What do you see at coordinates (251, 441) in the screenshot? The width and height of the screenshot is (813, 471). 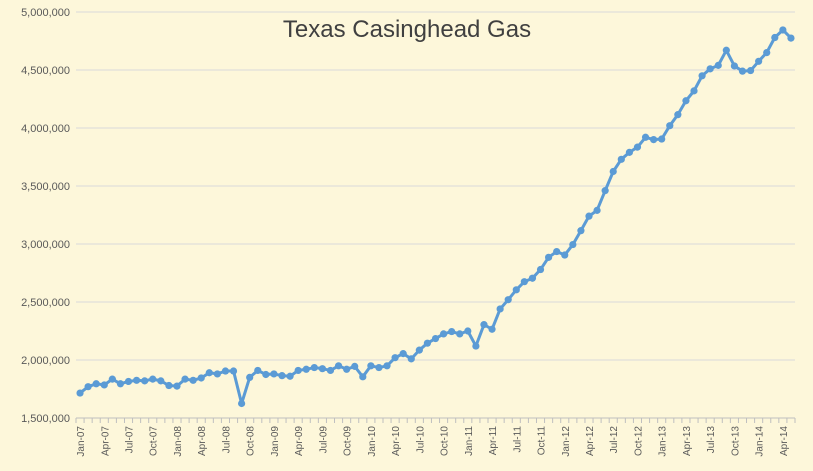 I see `x-tick-label: Oct-08` at bounding box center [251, 441].